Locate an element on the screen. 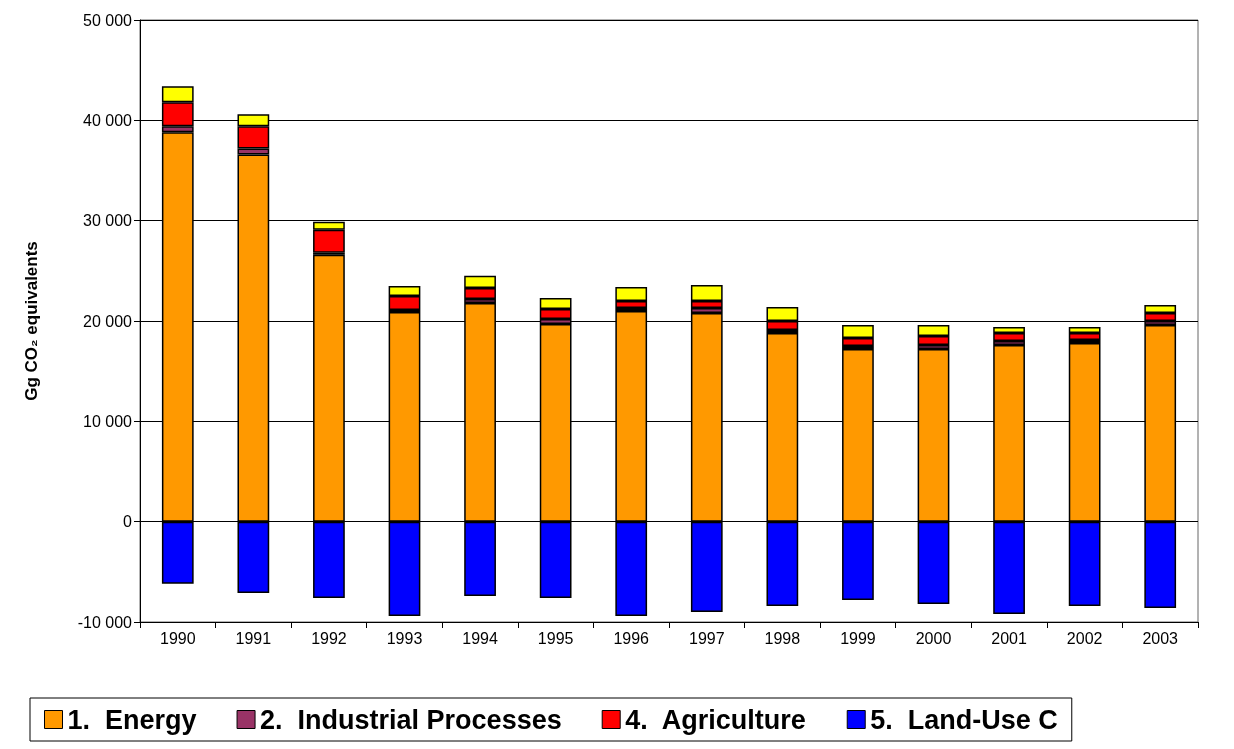  y-tick-label: 50 000 is located at coordinates (108, 20).